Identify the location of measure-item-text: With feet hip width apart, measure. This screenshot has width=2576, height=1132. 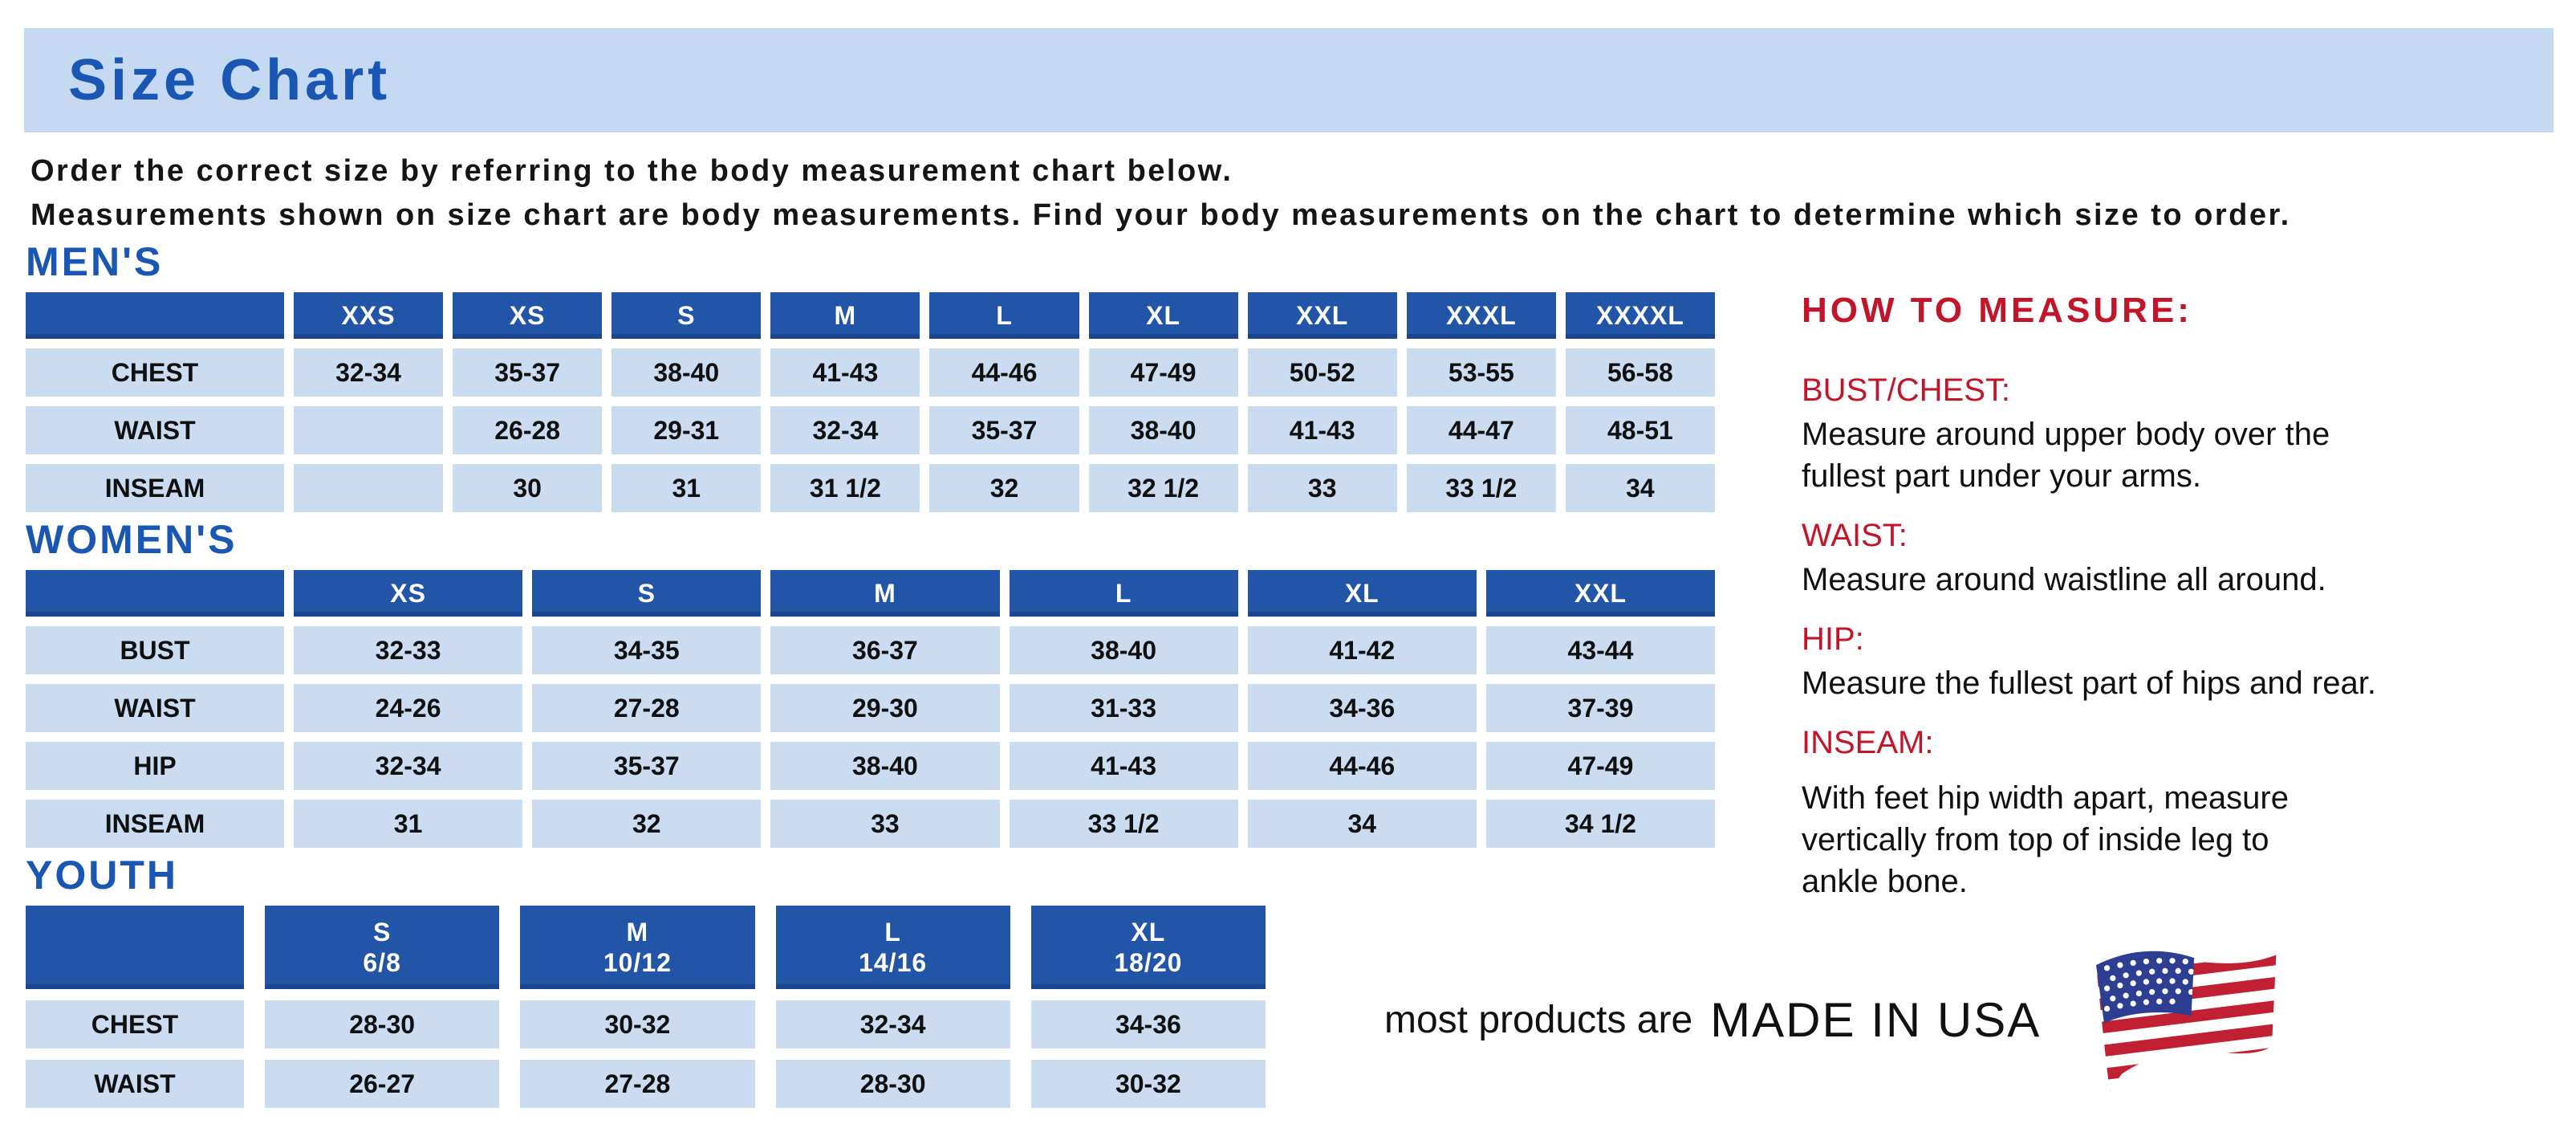
(2045, 798).